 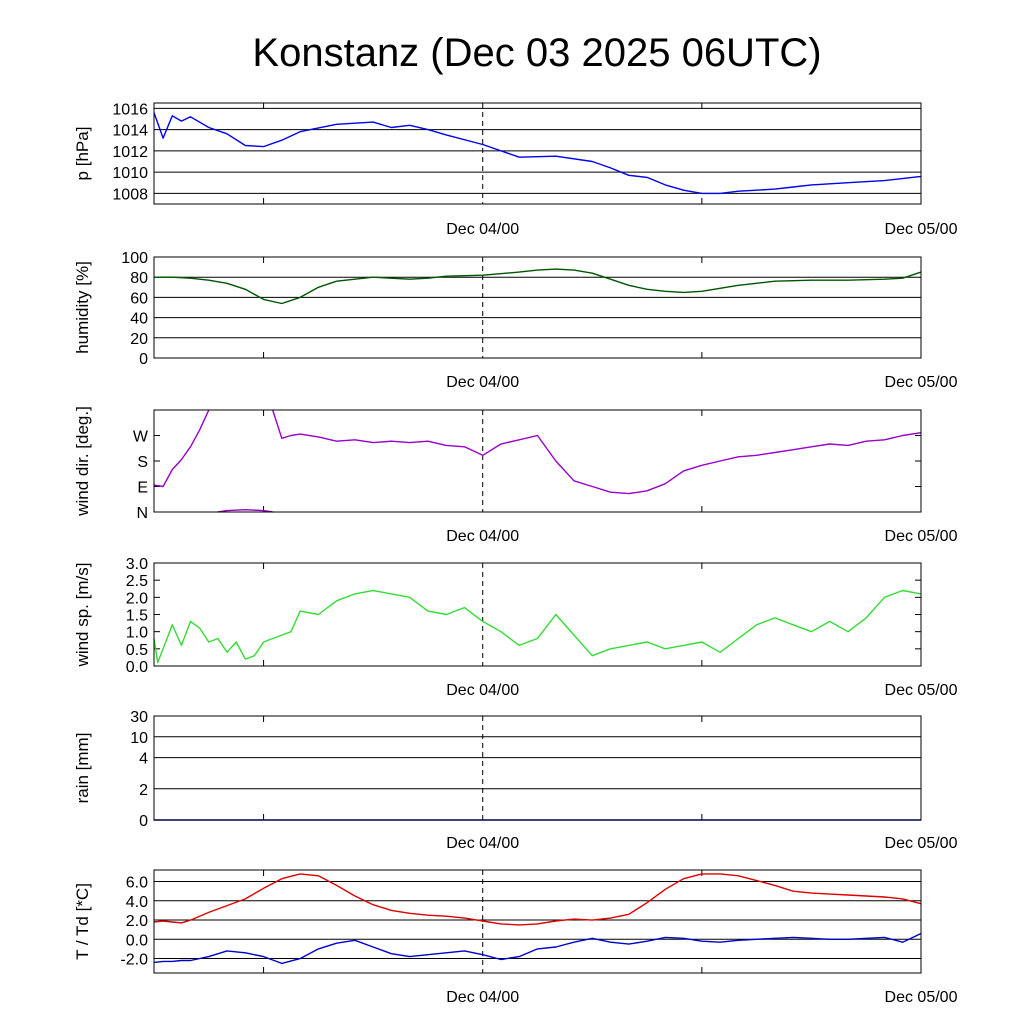 I want to click on y-tick-label: -2.0, so click(x=134, y=960).